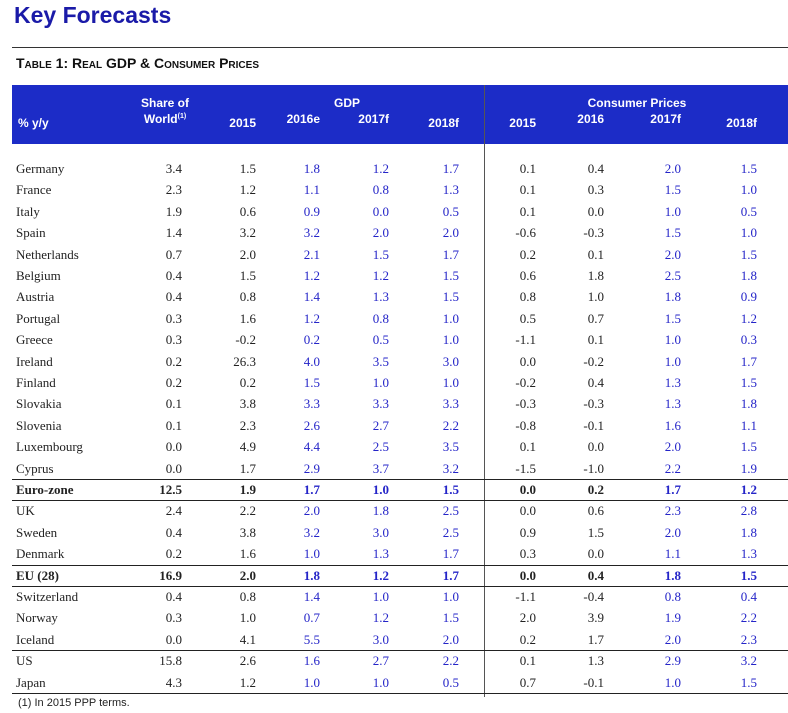 Image resolution: width=788 pixels, height=713 pixels. I want to click on row-label: Norway, so click(37, 618).